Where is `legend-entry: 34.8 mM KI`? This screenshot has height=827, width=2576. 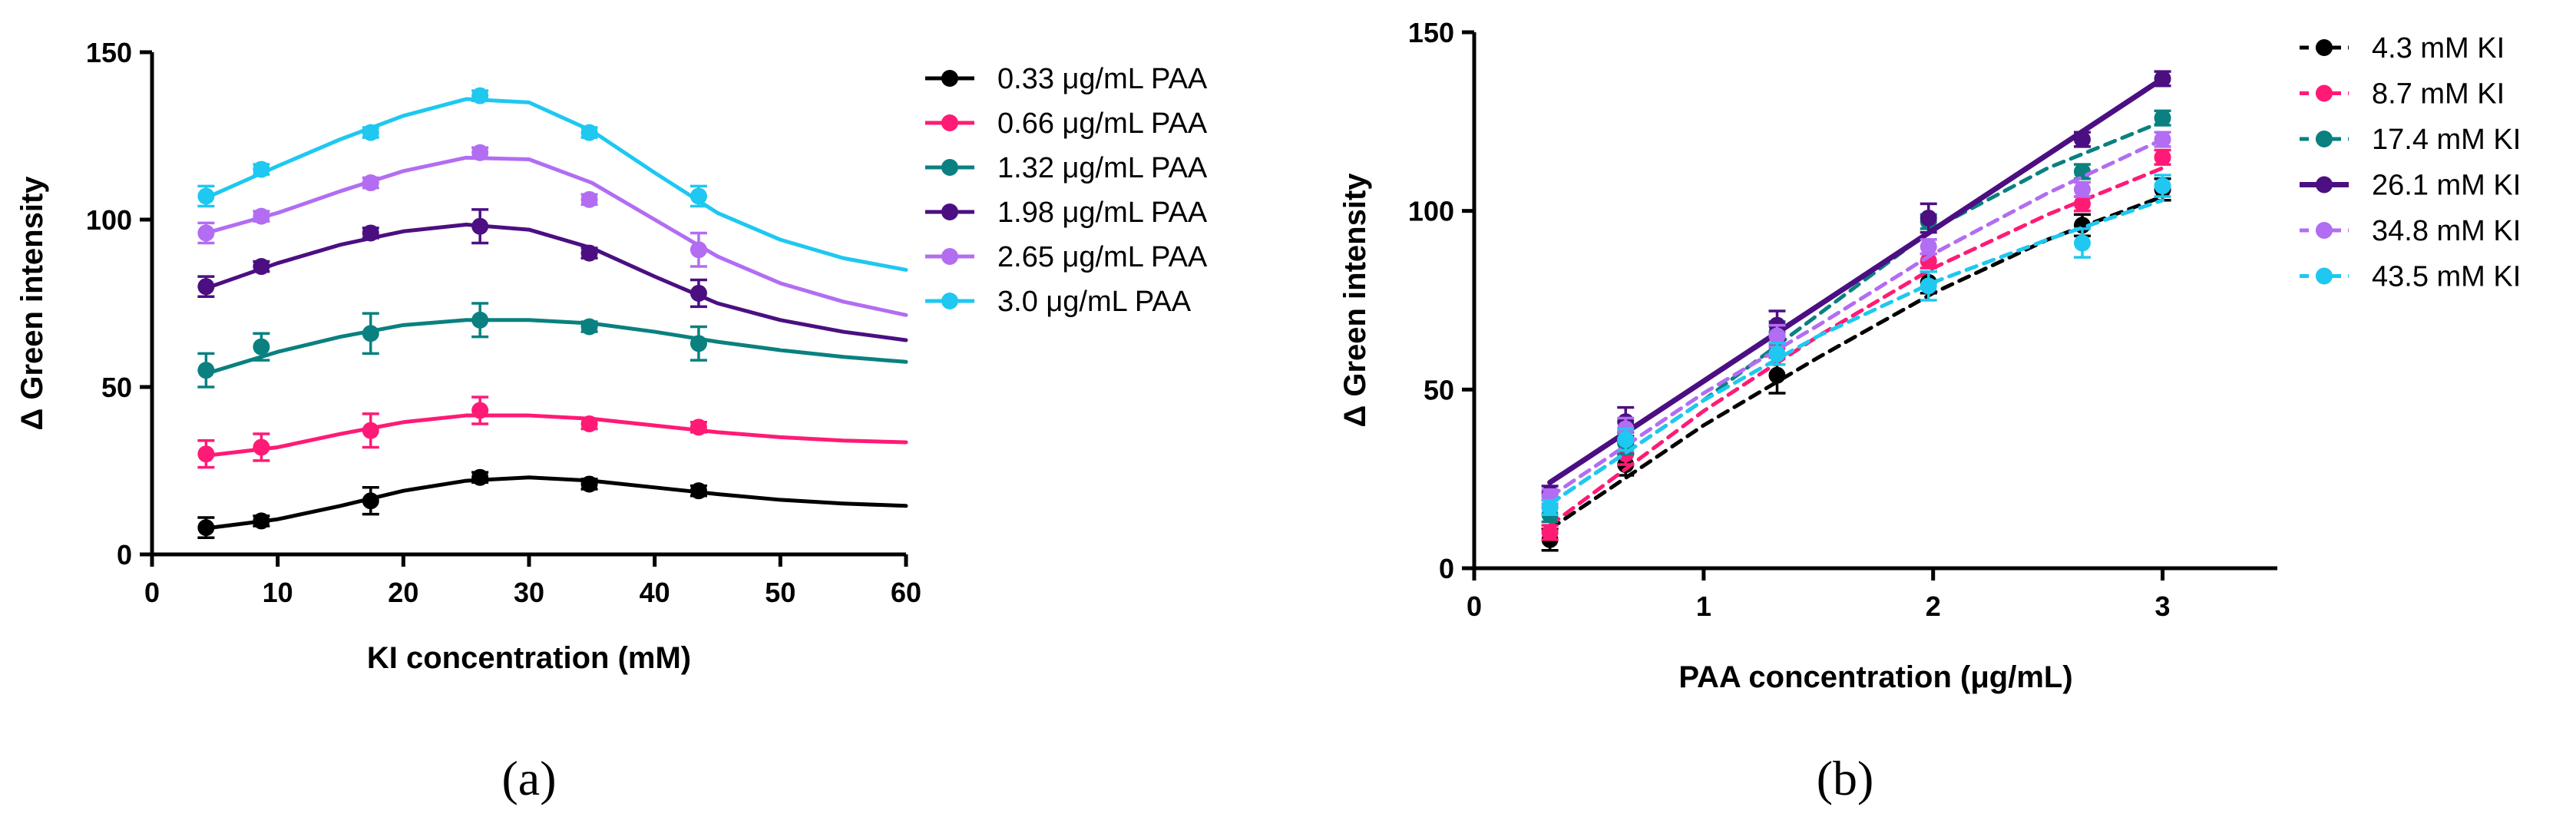
legend-entry: 34.8 mM KI is located at coordinates (2446, 231).